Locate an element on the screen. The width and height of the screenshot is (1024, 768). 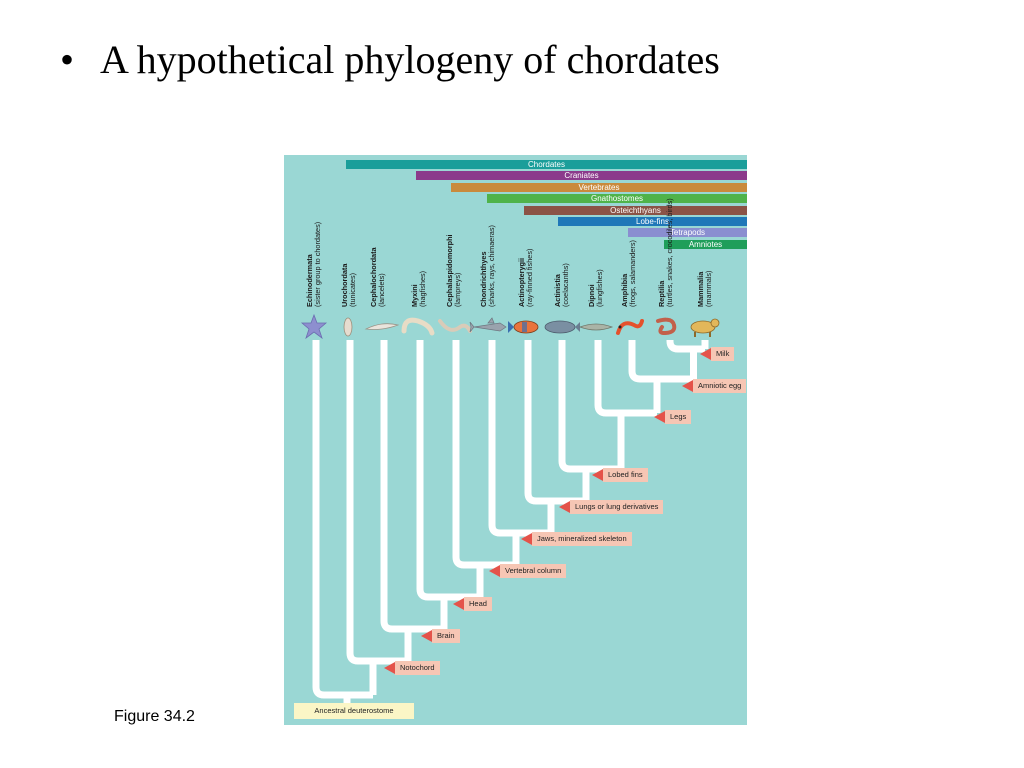
hagfish-icon is located at coordinates (418, 326).